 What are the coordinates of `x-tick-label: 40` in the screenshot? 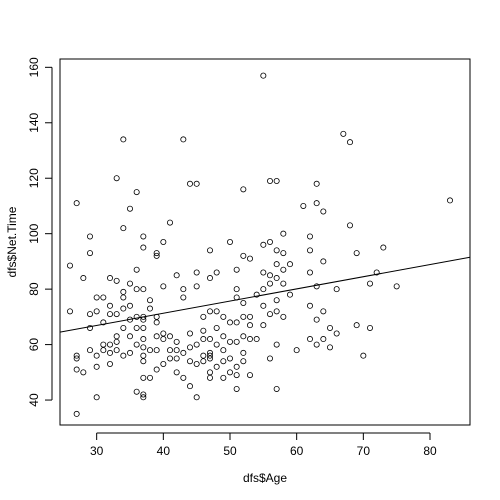 It's located at (164, 451).